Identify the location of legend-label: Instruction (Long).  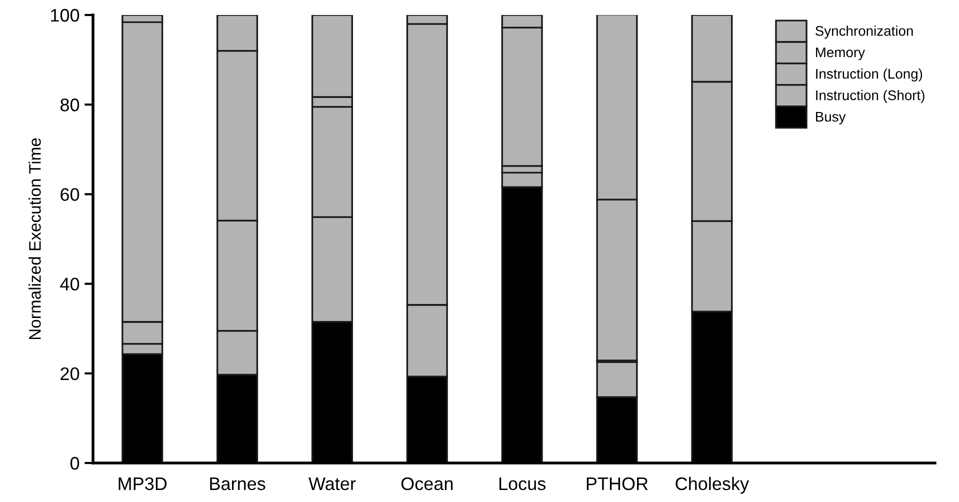
(869, 75).